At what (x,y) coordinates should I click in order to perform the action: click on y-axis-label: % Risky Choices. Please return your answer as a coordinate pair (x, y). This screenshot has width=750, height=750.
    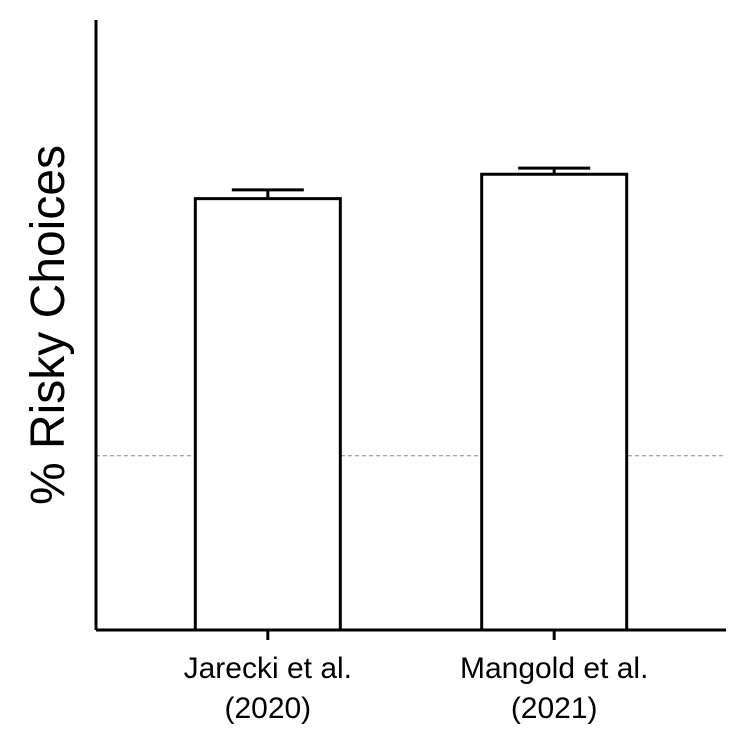
    Looking at the image, I should click on (48, 325).